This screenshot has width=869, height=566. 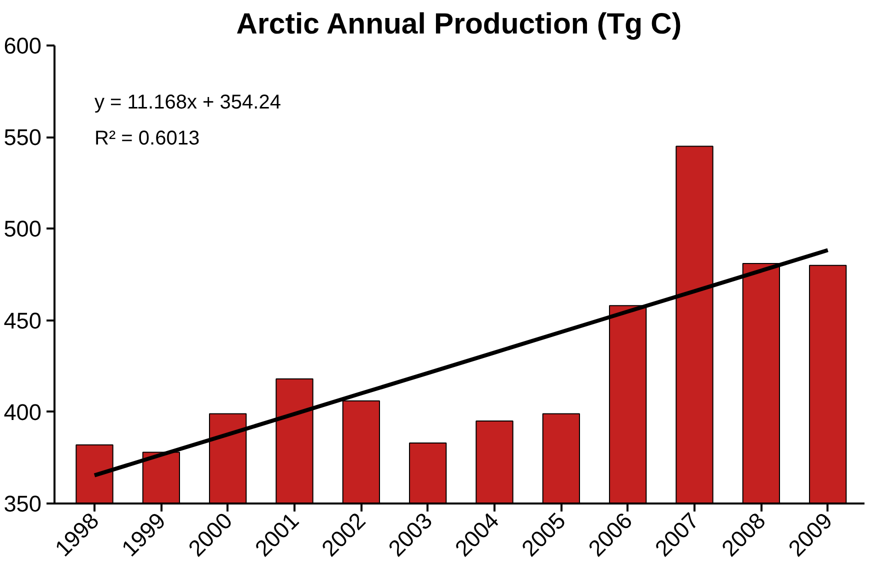 What do you see at coordinates (23, 229) in the screenshot?
I see `y-tick-label: 500` at bounding box center [23, 229].